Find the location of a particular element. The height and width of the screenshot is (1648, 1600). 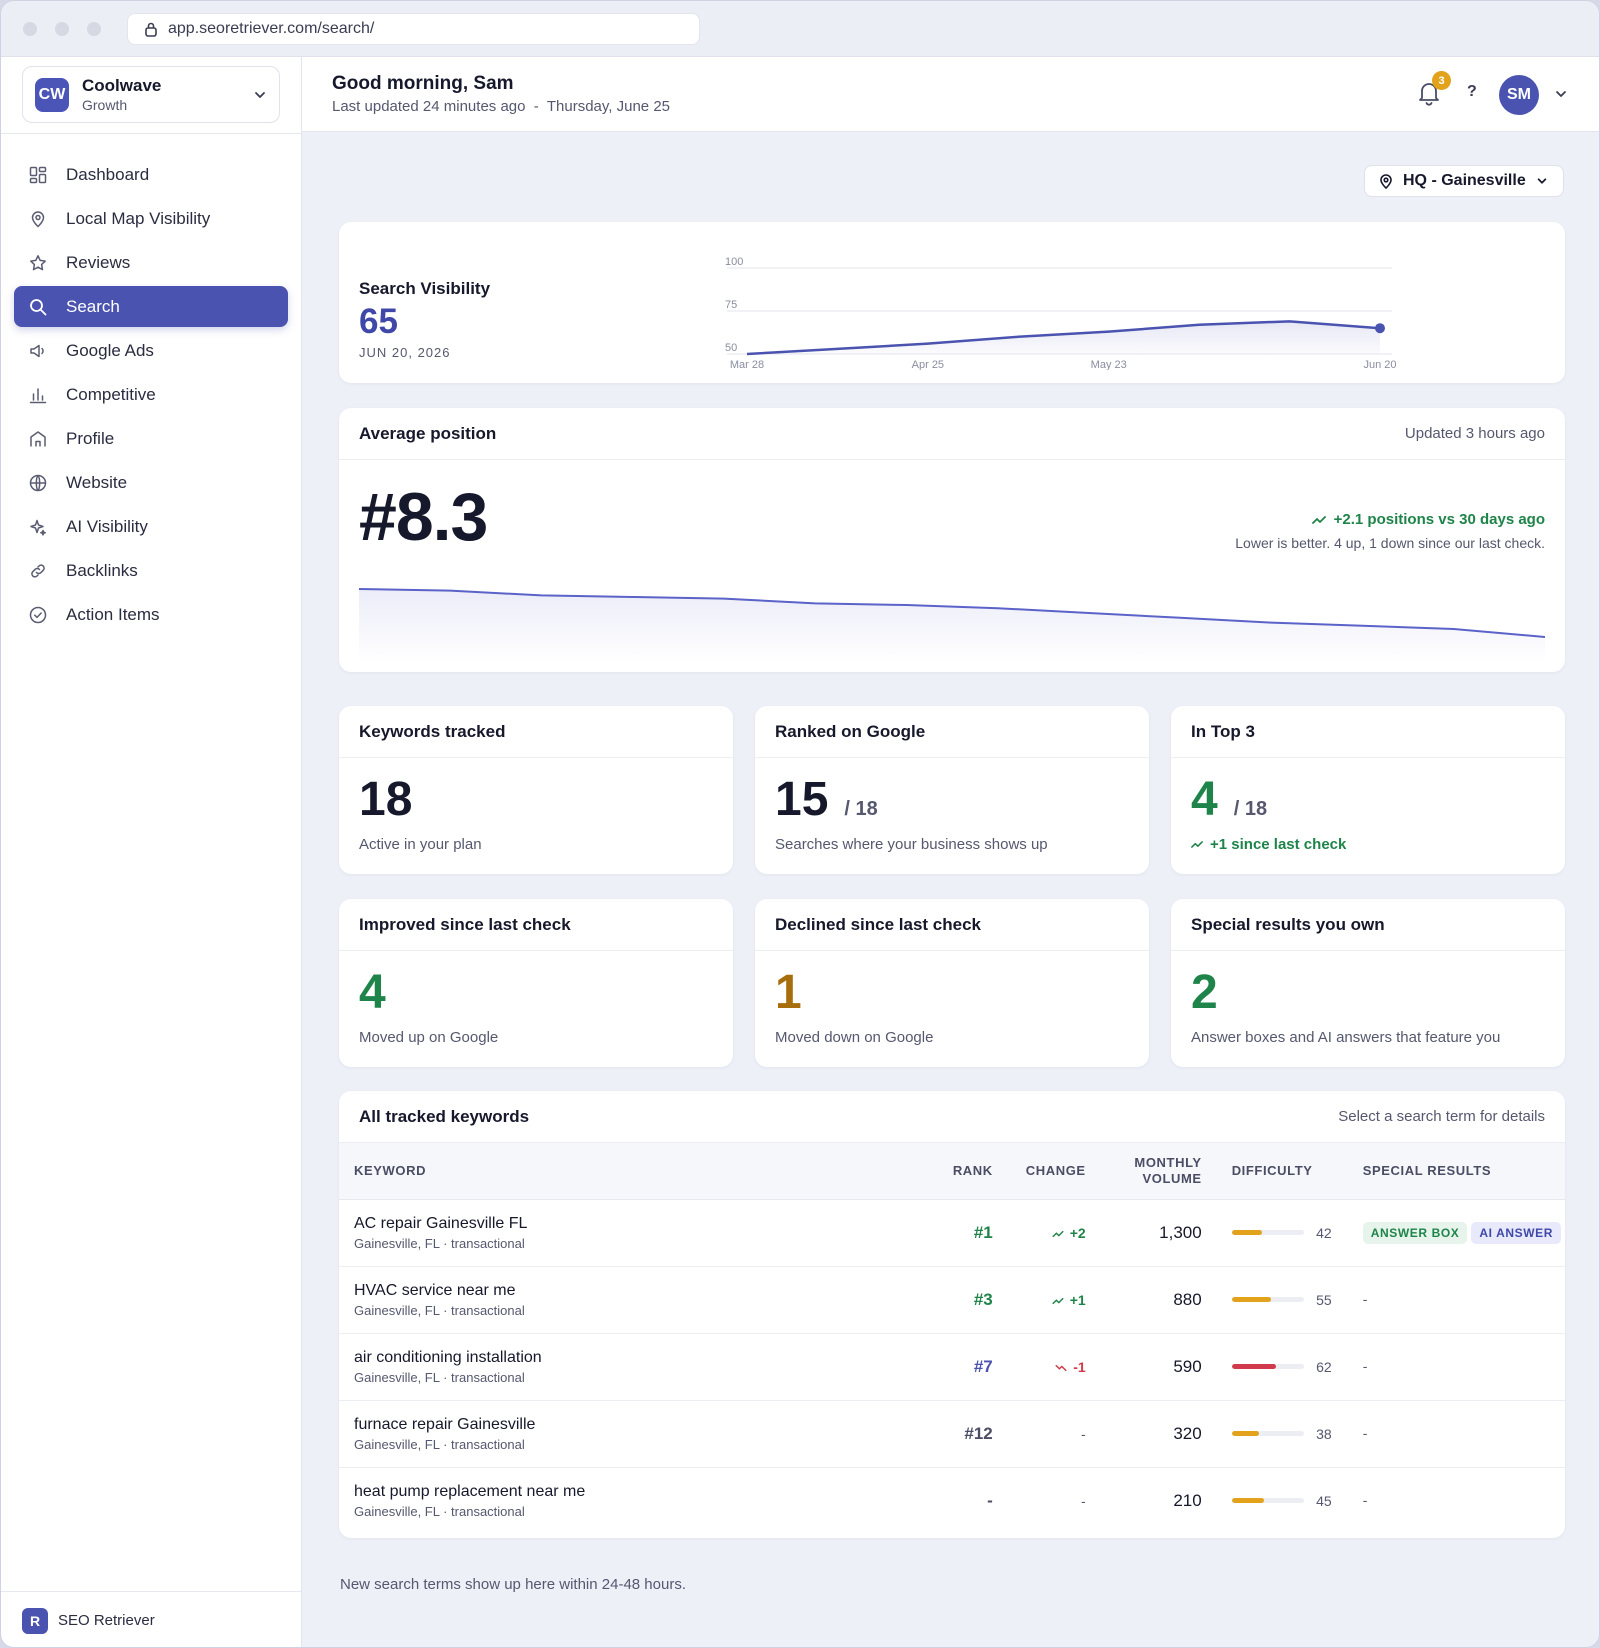

search-icon is located at coordinates (38, 307).